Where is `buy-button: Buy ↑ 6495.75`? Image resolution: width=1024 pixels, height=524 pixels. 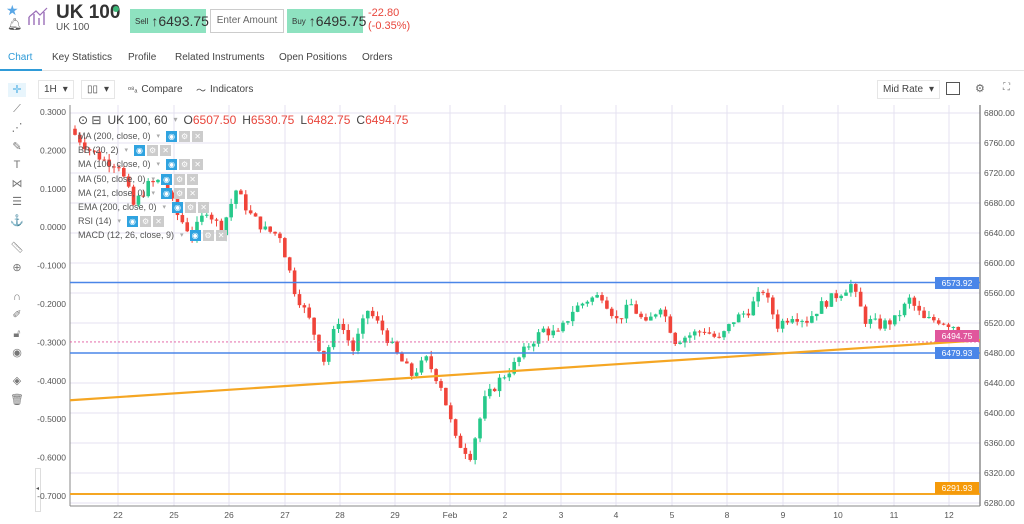 buy-button: Buy ↑ 6495.75 is located at coordinates (326, 21).